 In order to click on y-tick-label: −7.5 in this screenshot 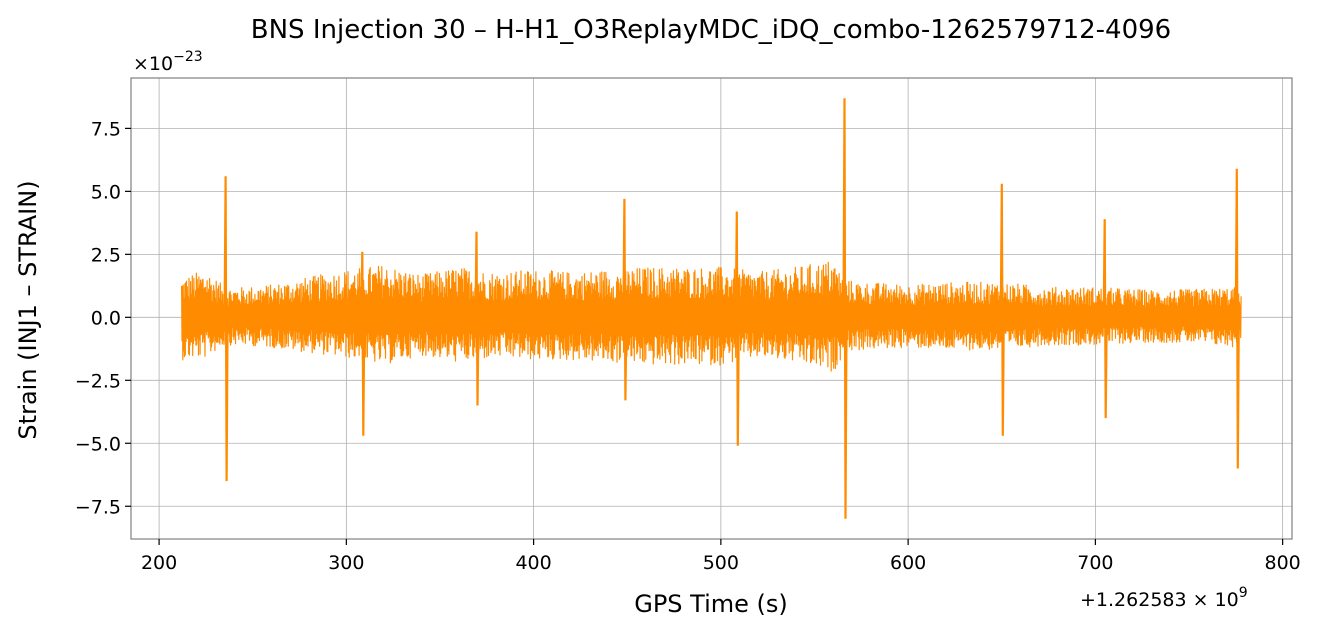, I will do `click(98, 507)`.